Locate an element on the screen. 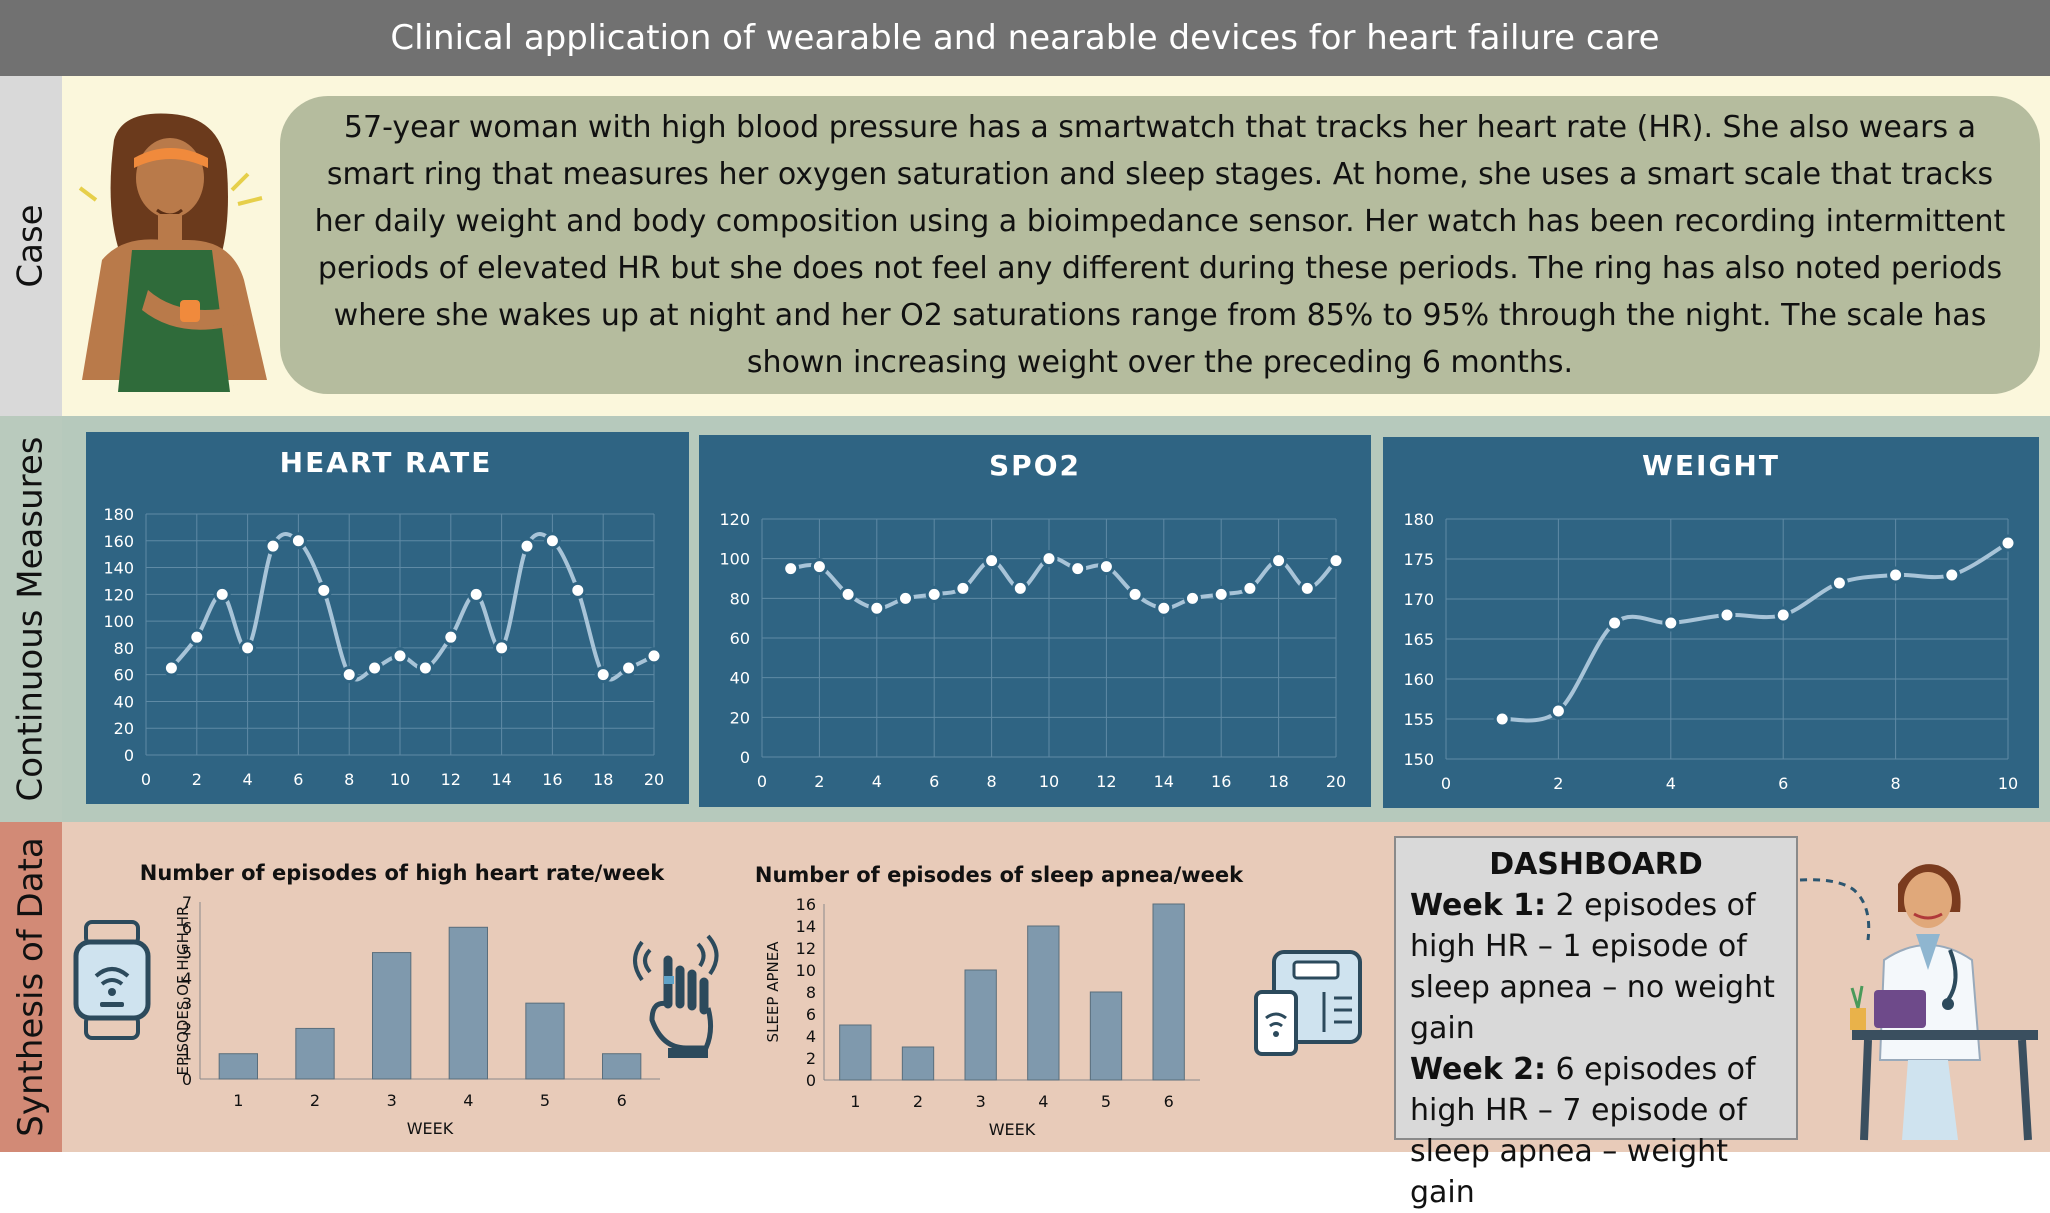 This screenshot has width=2050, height=1213. y-tick-label: 150 is located at coordinates (1418, 759).